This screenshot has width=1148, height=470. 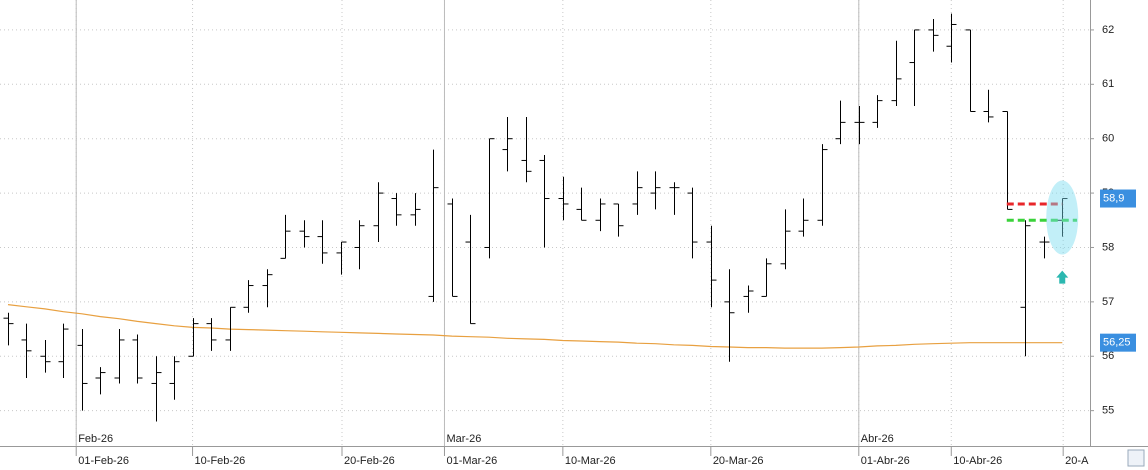 I want to click on y-tick-label: 55, so click(x=1108, y=411).